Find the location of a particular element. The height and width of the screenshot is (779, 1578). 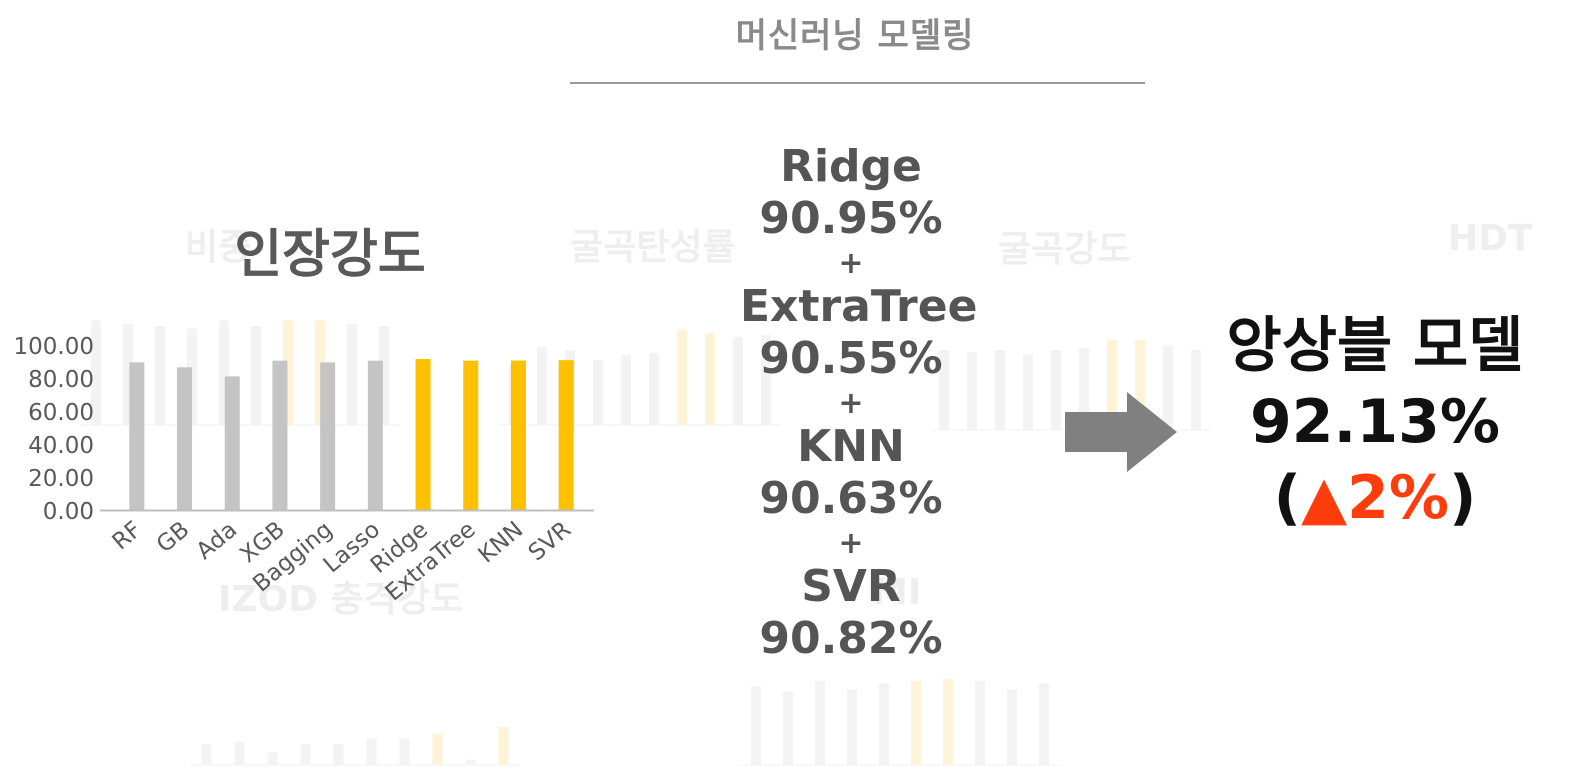

x-tick-label: Ada is located at coordinates (217, 541).